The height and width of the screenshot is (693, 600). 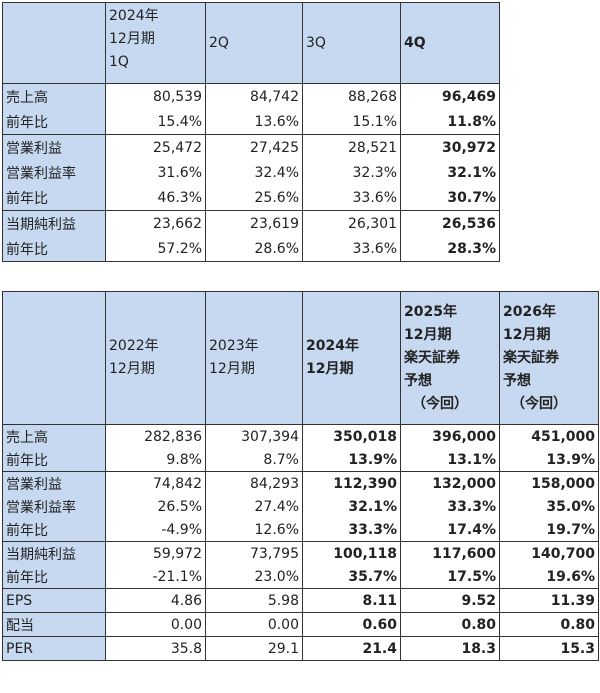 What do you see at coordinates (254, 483) in the screenshot?
I see `value-cell: 84,293` at bounding box center [254, 483].